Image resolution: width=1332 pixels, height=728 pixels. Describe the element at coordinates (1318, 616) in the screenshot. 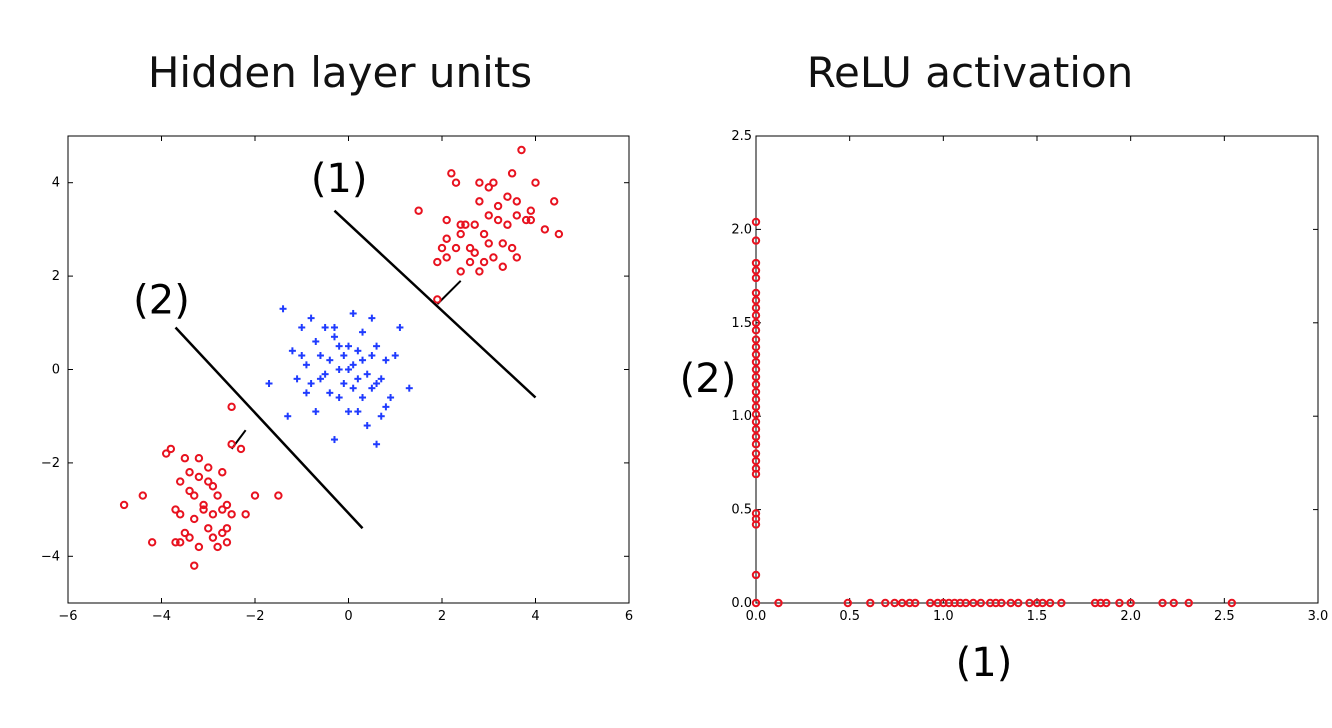

I see `x-tick-label: 3.0` at that location.